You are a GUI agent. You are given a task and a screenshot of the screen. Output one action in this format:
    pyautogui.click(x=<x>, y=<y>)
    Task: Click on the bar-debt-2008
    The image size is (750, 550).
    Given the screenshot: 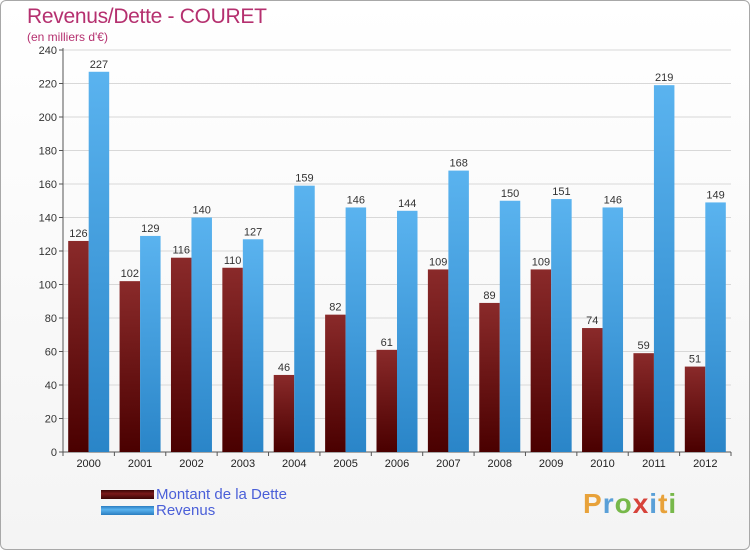 What is the action you would take?
    pyautogui.click(x=489, y=377)
    